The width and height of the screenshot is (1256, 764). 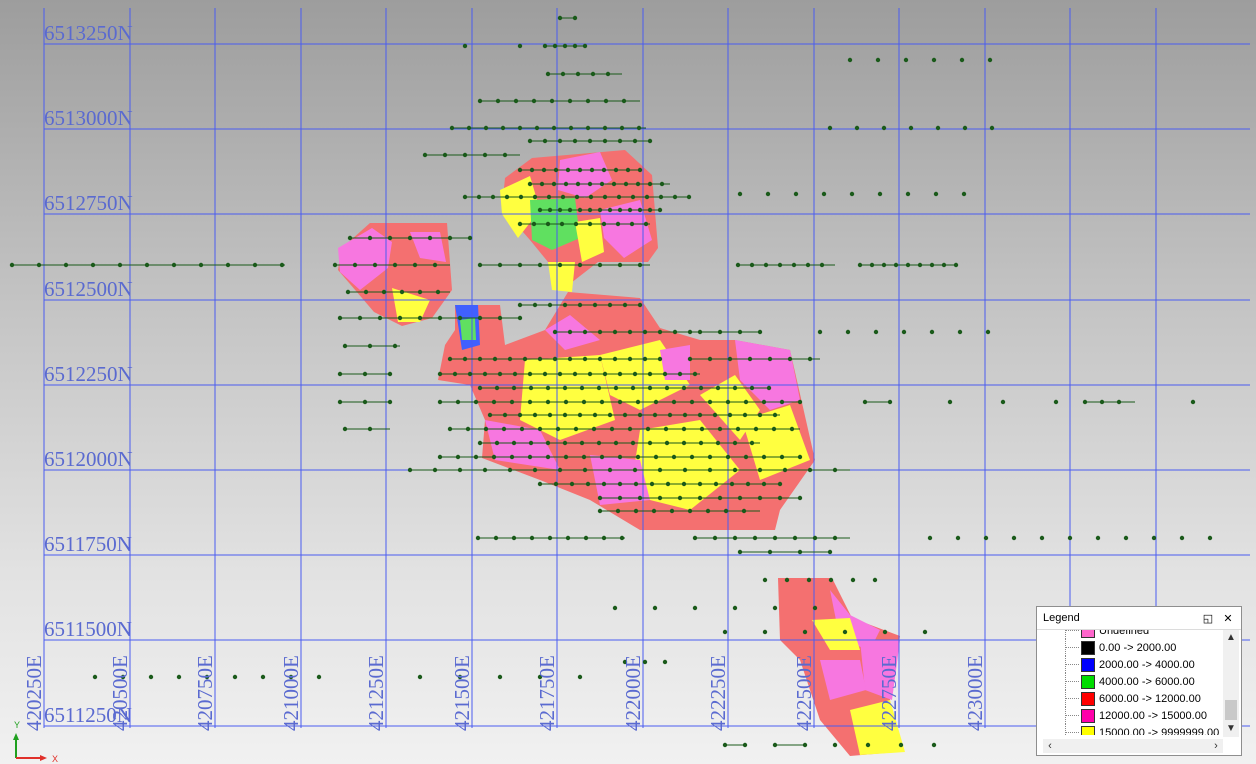 I want to click on northing-label: 6511750N, so click(x=88, y=544).